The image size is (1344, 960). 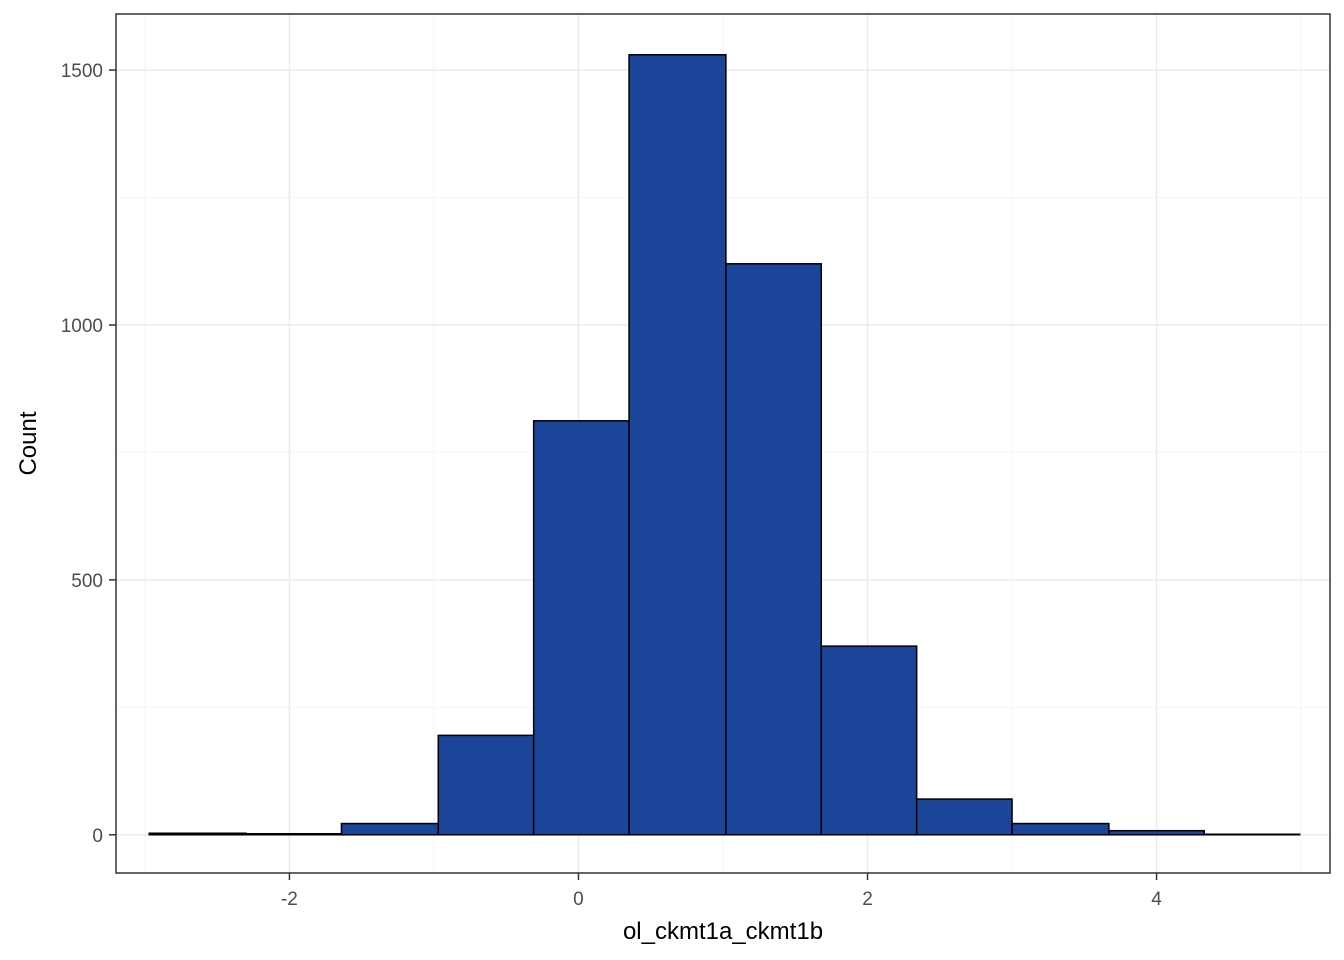 I want to click on y-axis: 0 500 1000 1500, so click(x=88, y=454).